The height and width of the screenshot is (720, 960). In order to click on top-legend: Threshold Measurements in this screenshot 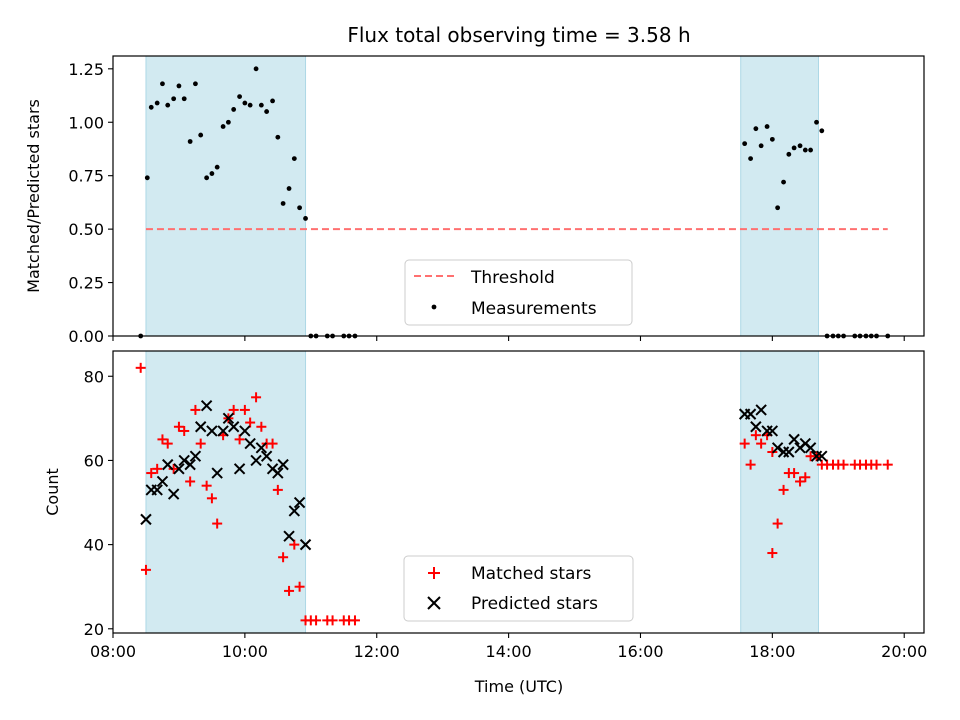, I will do `click(518, 292)`.